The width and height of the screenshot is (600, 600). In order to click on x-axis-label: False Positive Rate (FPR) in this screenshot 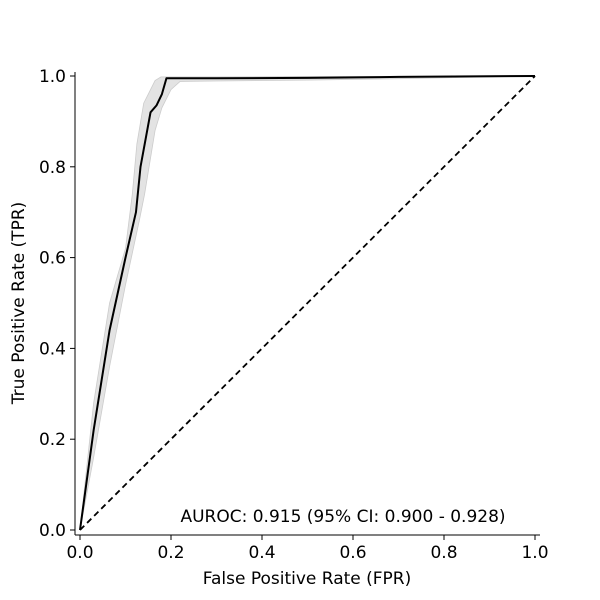, I will do `click(307, 579)`.